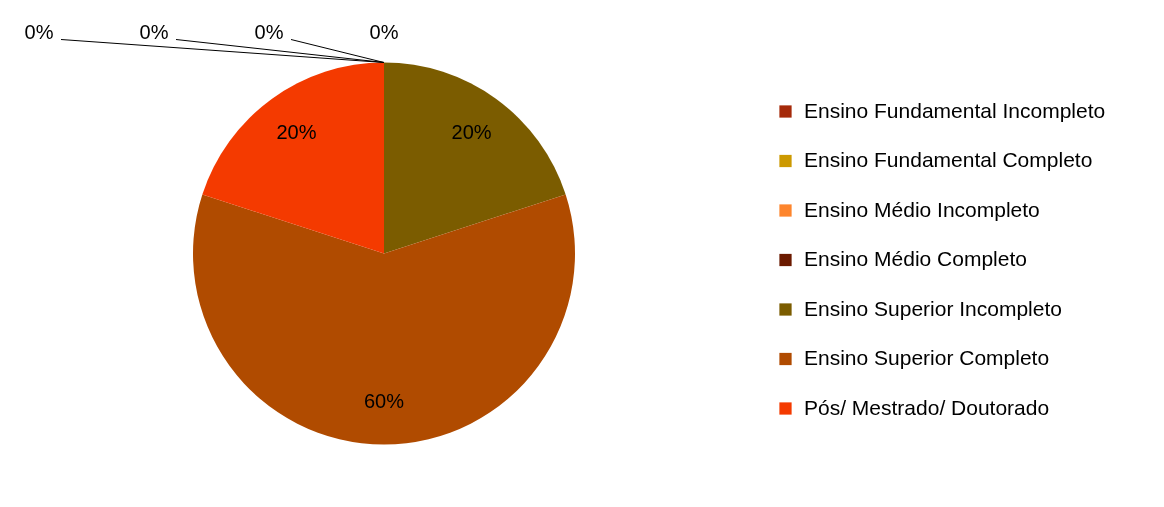 The image size is (1164, 507). What do you see at coordinates (922, 209) in the screenshot?
I see `legend-label: Ensino Médio Incompleto` at bounding box center [922, 209].